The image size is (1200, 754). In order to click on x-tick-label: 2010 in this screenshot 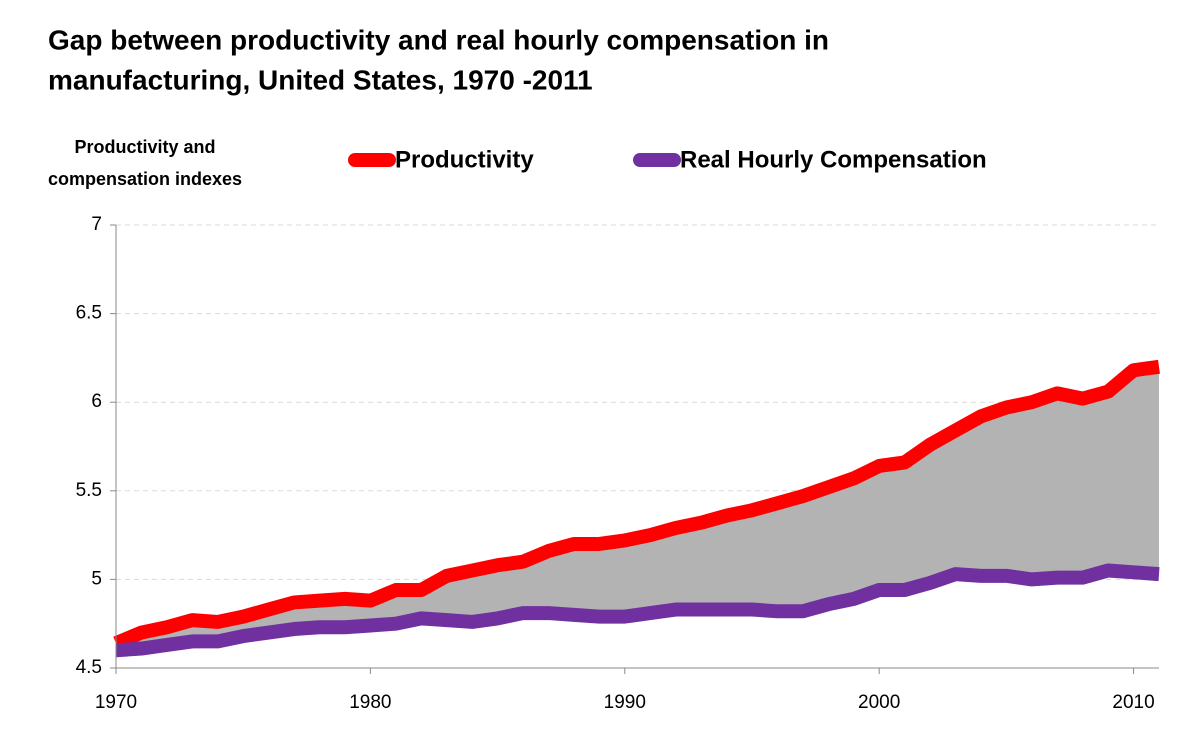, I will do `click(1133, 702)`.